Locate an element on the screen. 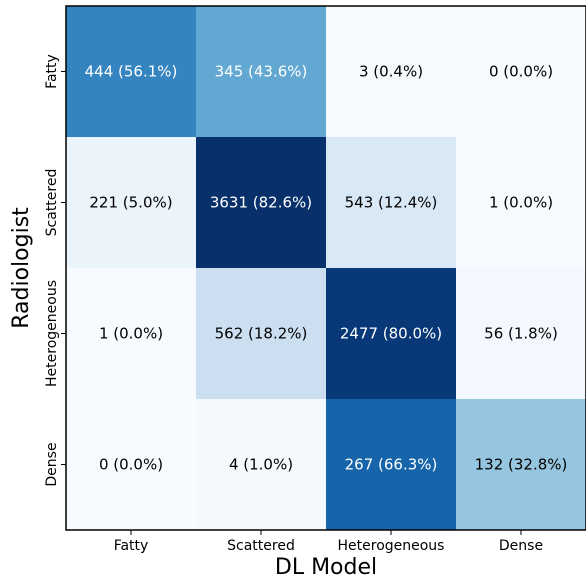 The image size is (586, 583). cell-value-label: 444 (56.1%) is located at coordinates (131, 72).